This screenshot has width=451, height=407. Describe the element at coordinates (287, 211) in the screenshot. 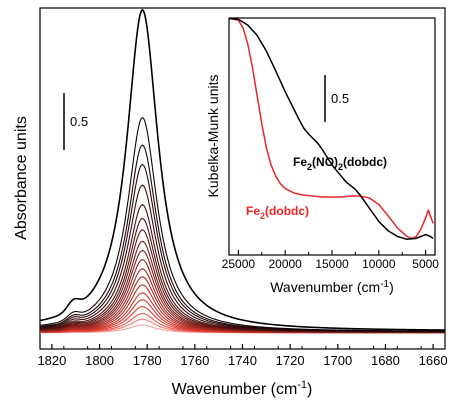

I see `inset-legend-fe-end: (dobdc)` at that location.